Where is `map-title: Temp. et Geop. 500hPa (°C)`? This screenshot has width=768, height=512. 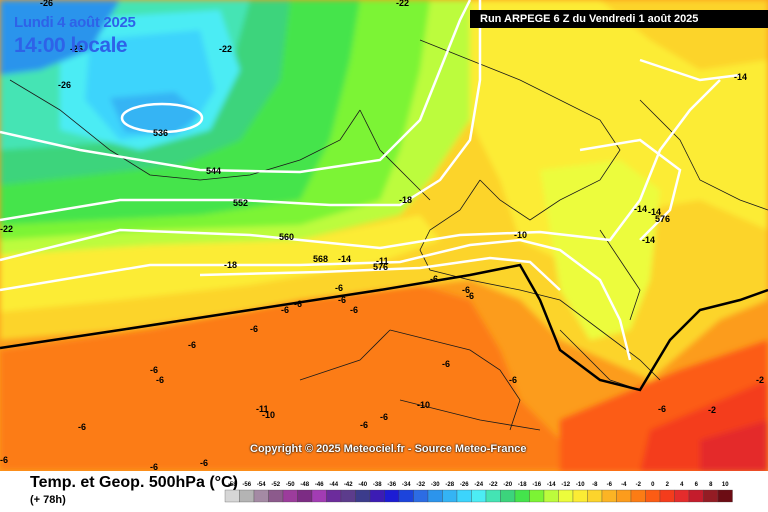
map-title: Temp. et Geop. 500hPa (°C) is located at coordinates (134, 482).